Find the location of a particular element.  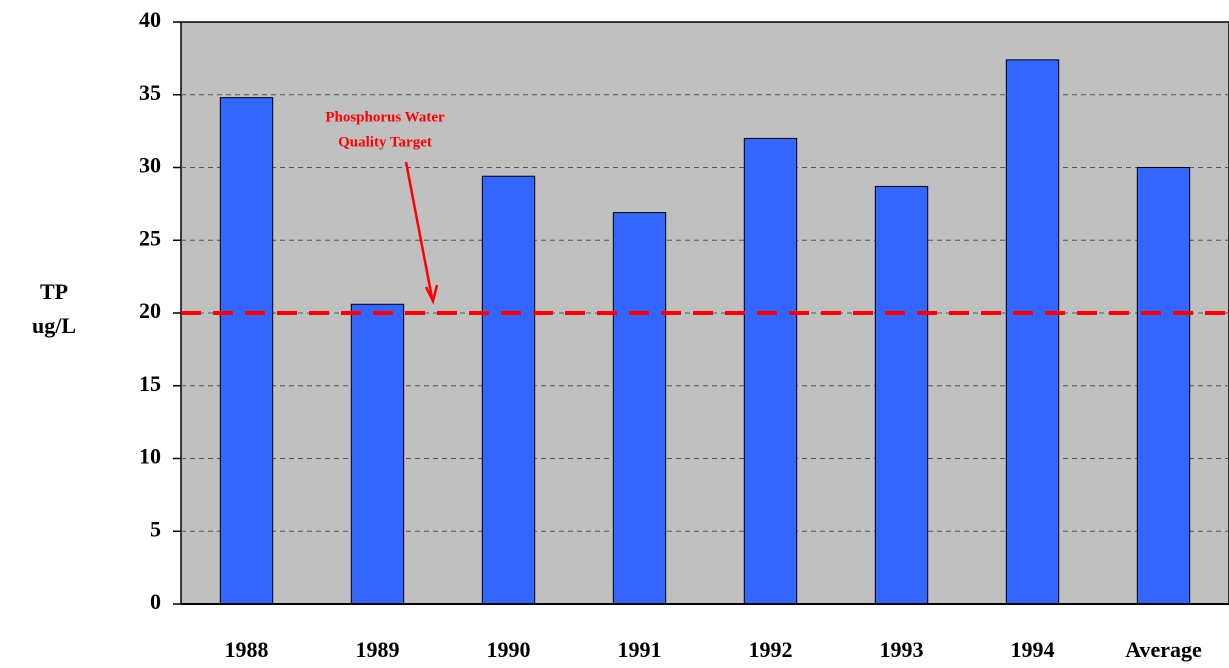

x-tick-label: 1988 is located at coordinates (247, 649).